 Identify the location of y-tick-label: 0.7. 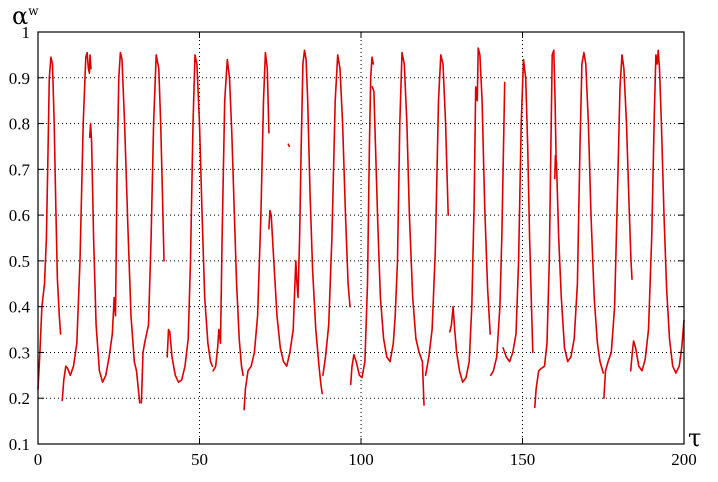
(20, 169).